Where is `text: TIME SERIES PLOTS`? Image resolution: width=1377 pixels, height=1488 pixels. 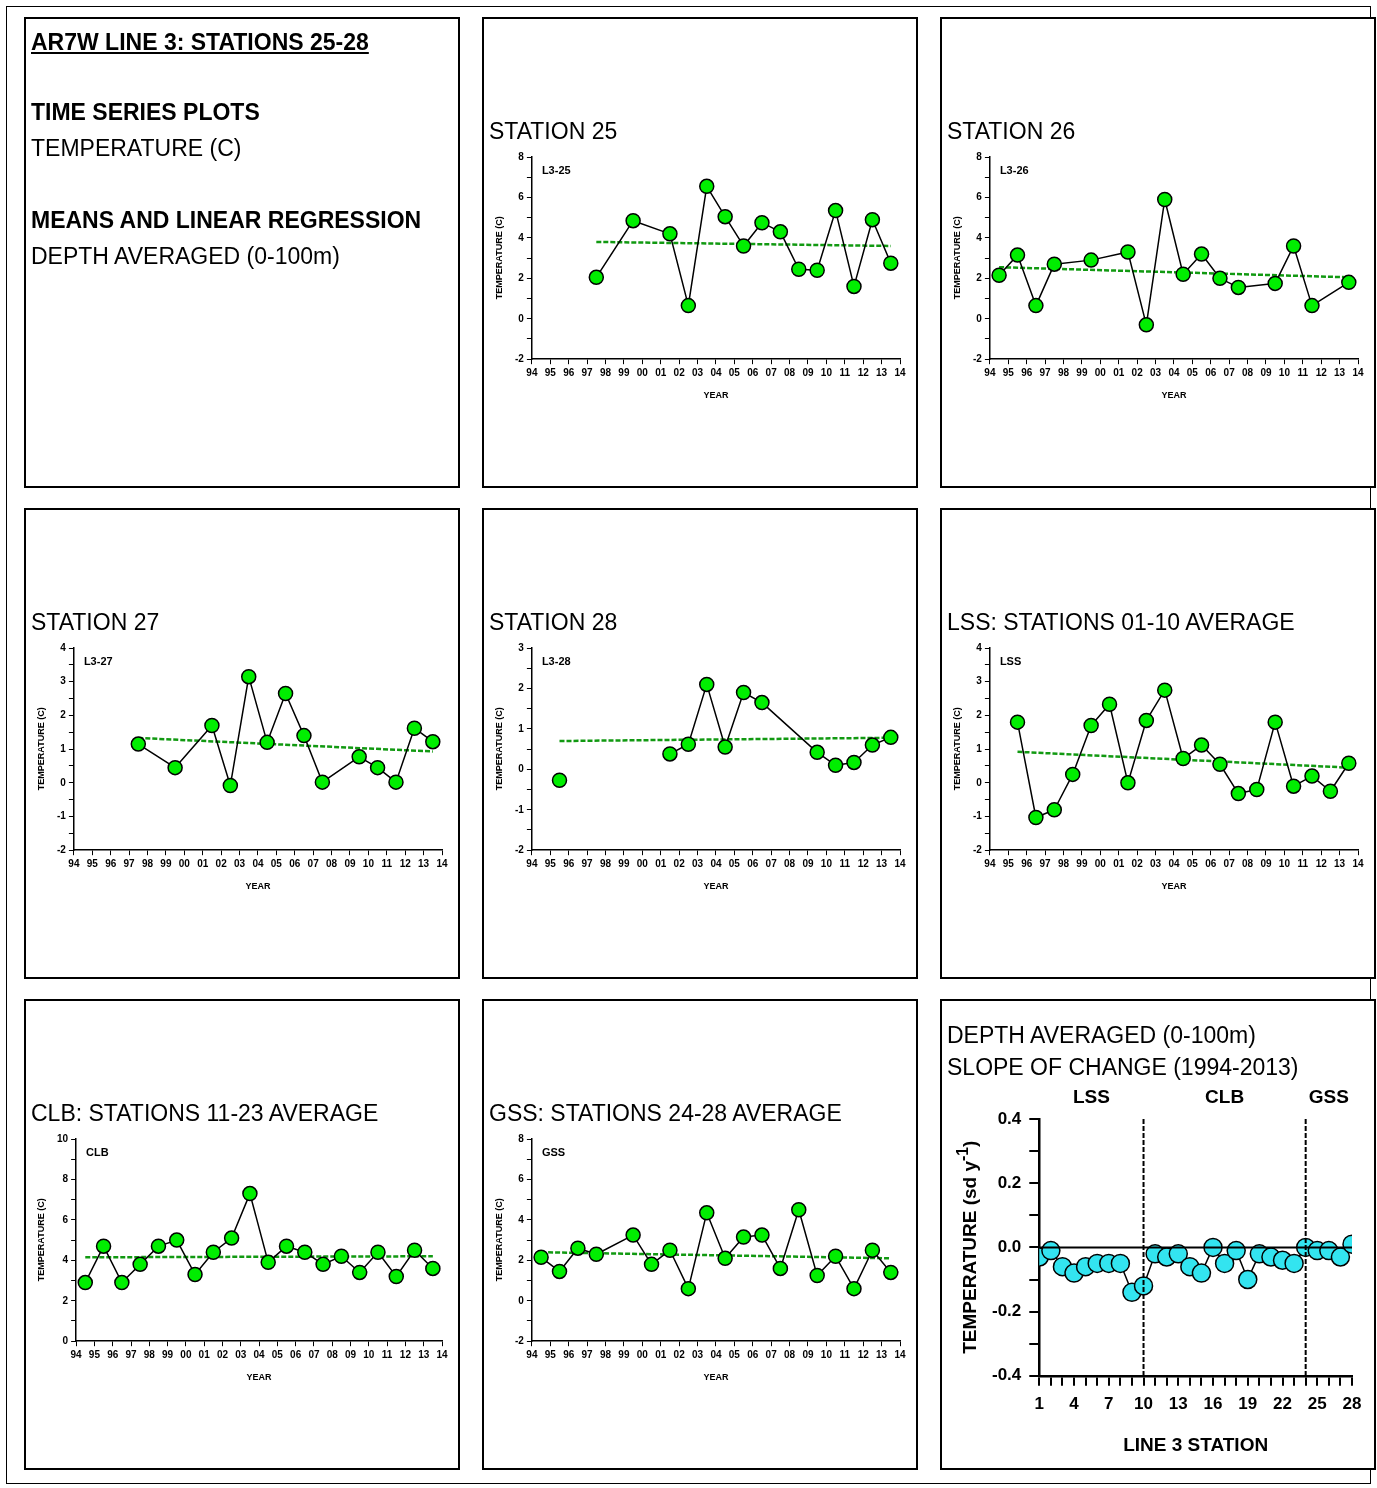
text: TIME SERIES PLOTS is located at coordinates (145, 112).